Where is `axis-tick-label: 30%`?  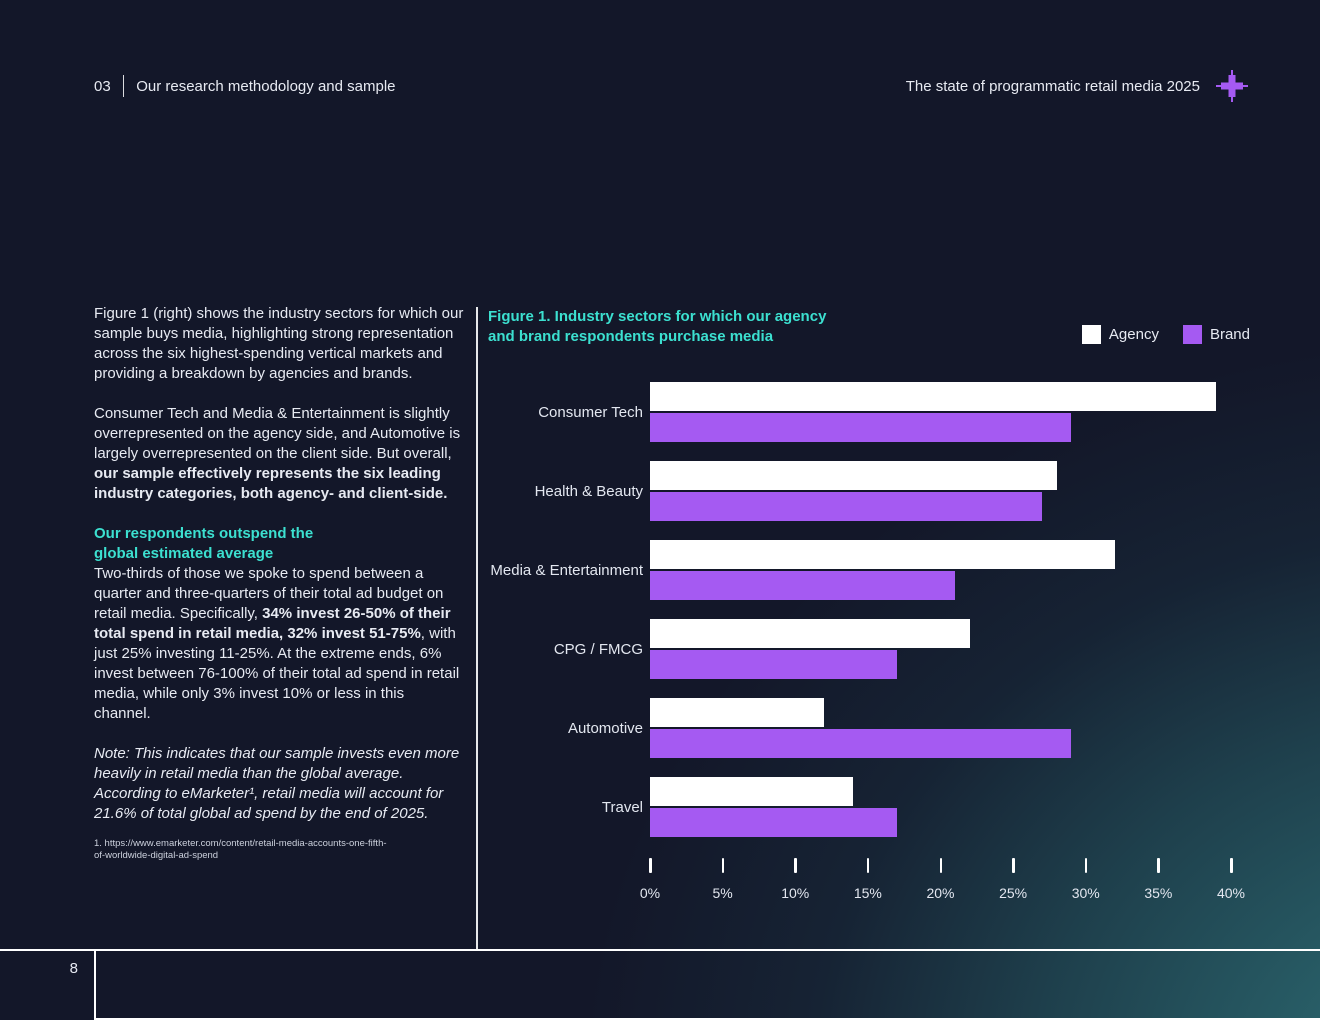
axis-tick-label: 30% is located at coordinates (1085, 893).